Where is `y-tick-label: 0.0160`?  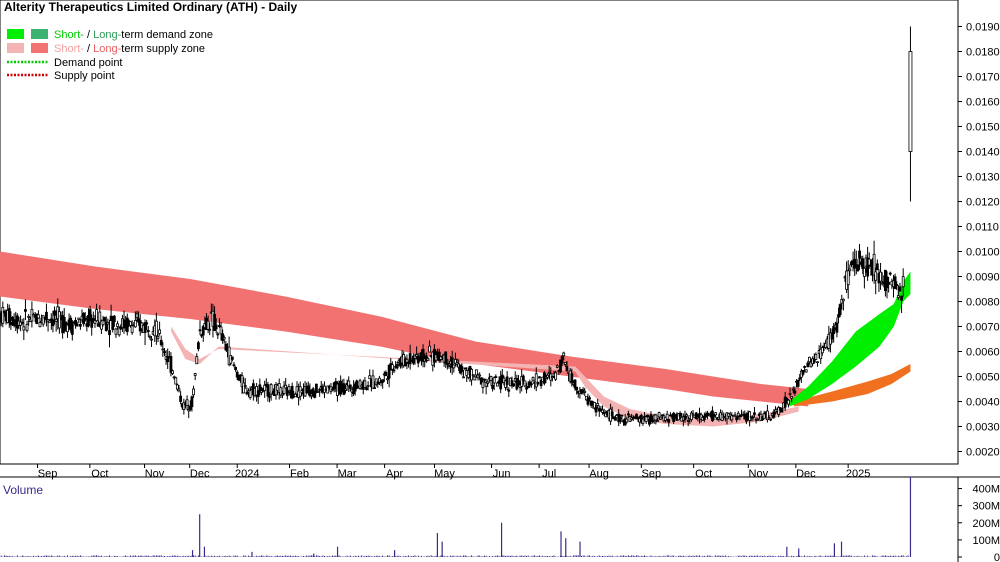
y-tick-label: 0.0160 is located at coordinates (983, 103).